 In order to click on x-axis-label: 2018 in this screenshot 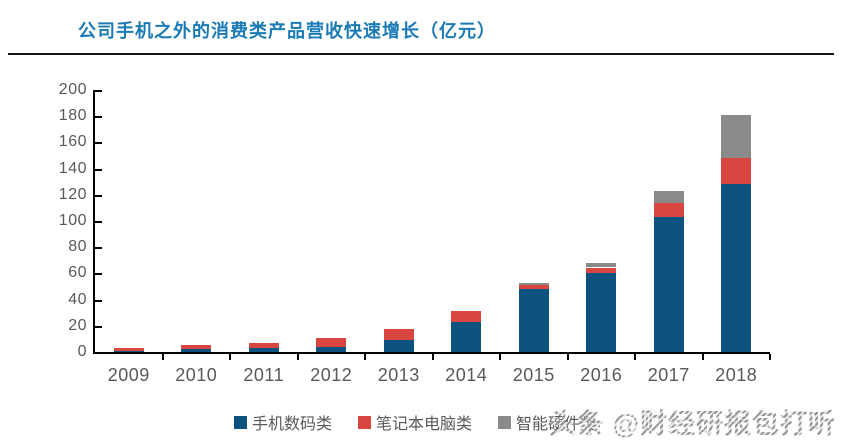, I will do `click(736, 375)`.